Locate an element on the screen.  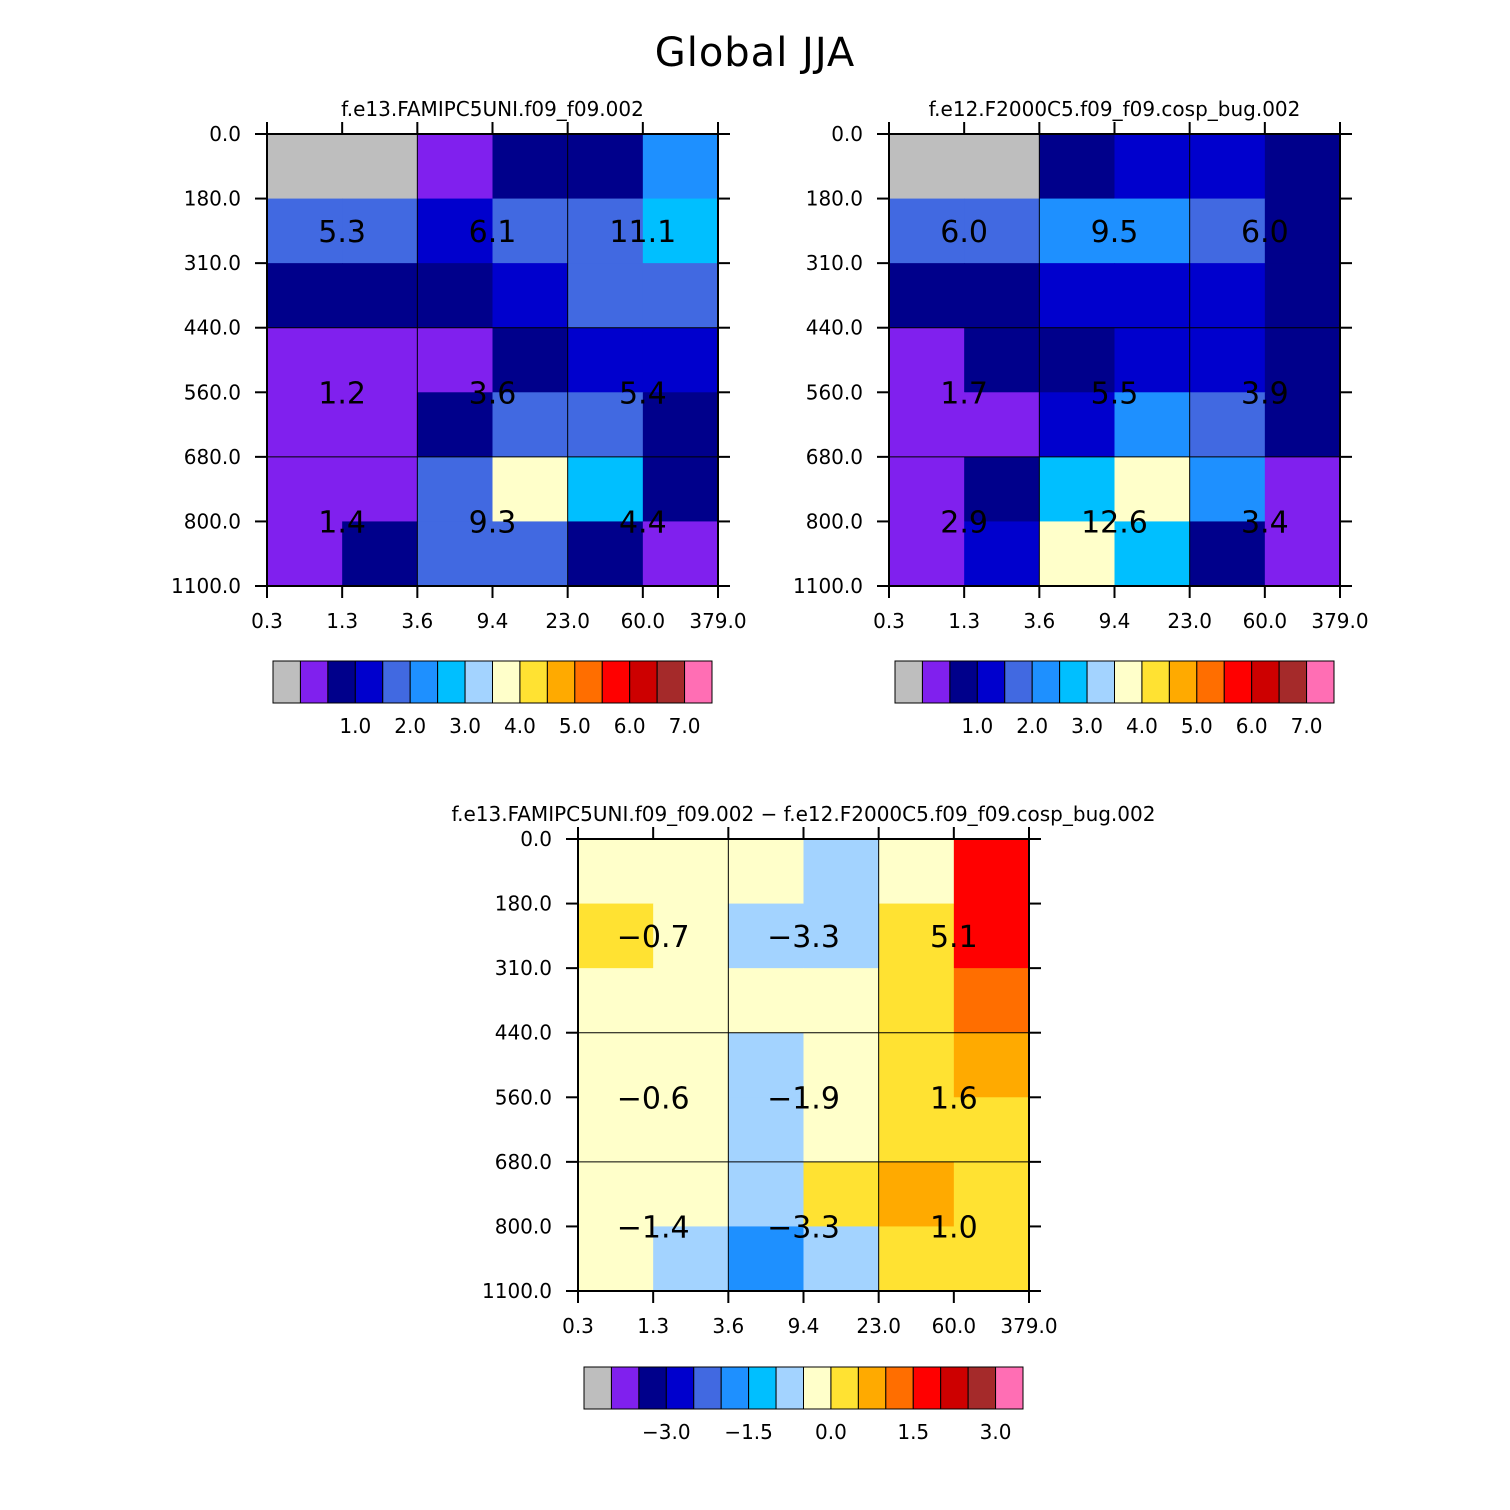
y-tick-label: 1100.0 is located at coordinates (206, 586).